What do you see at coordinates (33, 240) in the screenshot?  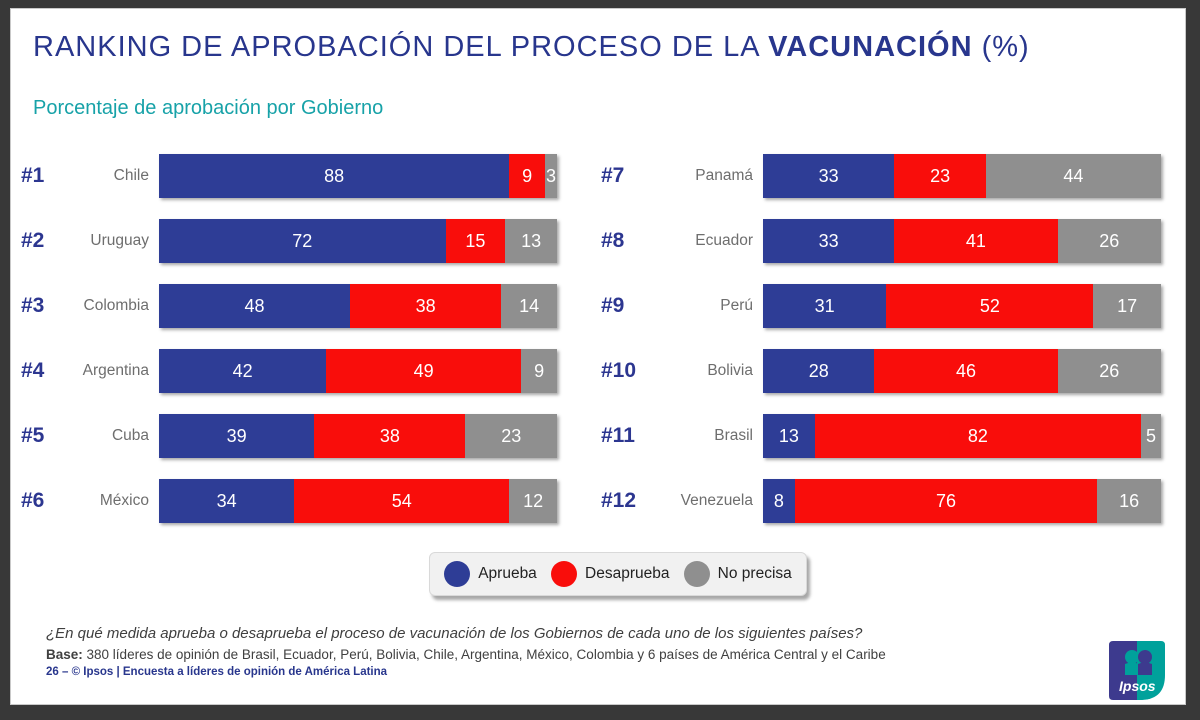 I see `rank-label: #2` at bounding box center [33, 240].